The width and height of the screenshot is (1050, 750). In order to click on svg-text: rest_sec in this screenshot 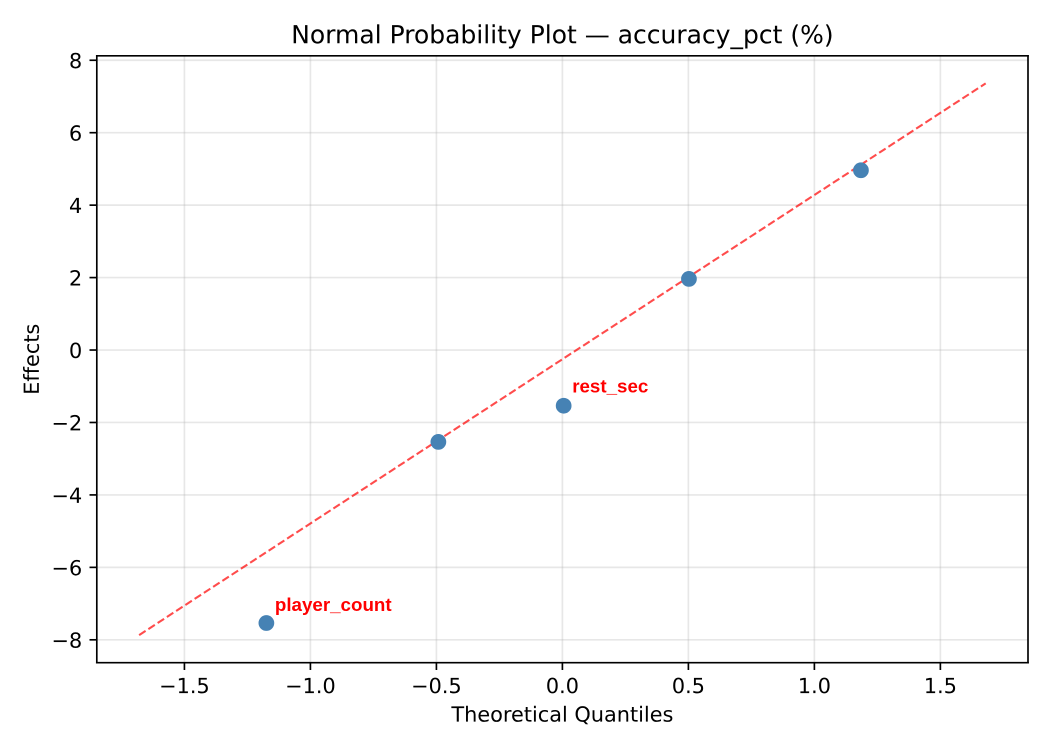, I will do `click(610, 386)`.